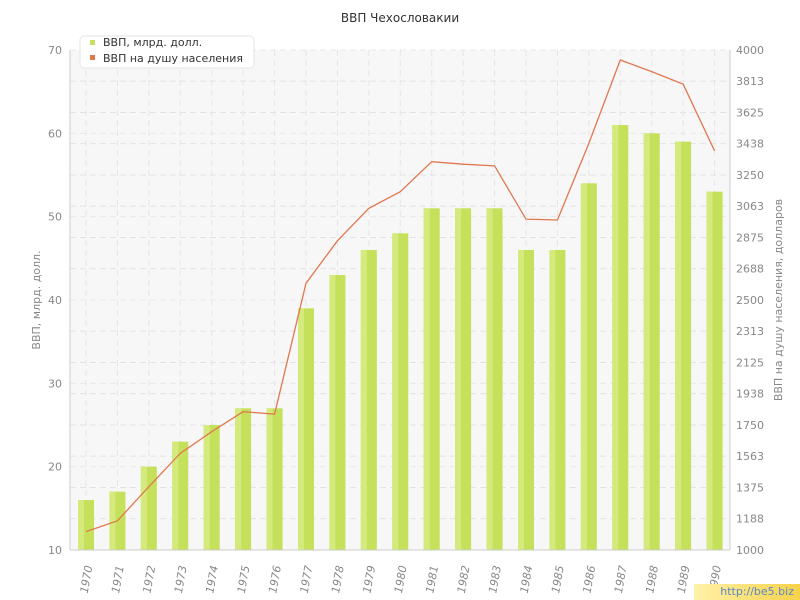 The height and width of the screenshot is (600, 800). What do you see at coordinates (750, 175) in the screenshot?
I see `right-tick-label: 3250` at bounding box center [750, 175].